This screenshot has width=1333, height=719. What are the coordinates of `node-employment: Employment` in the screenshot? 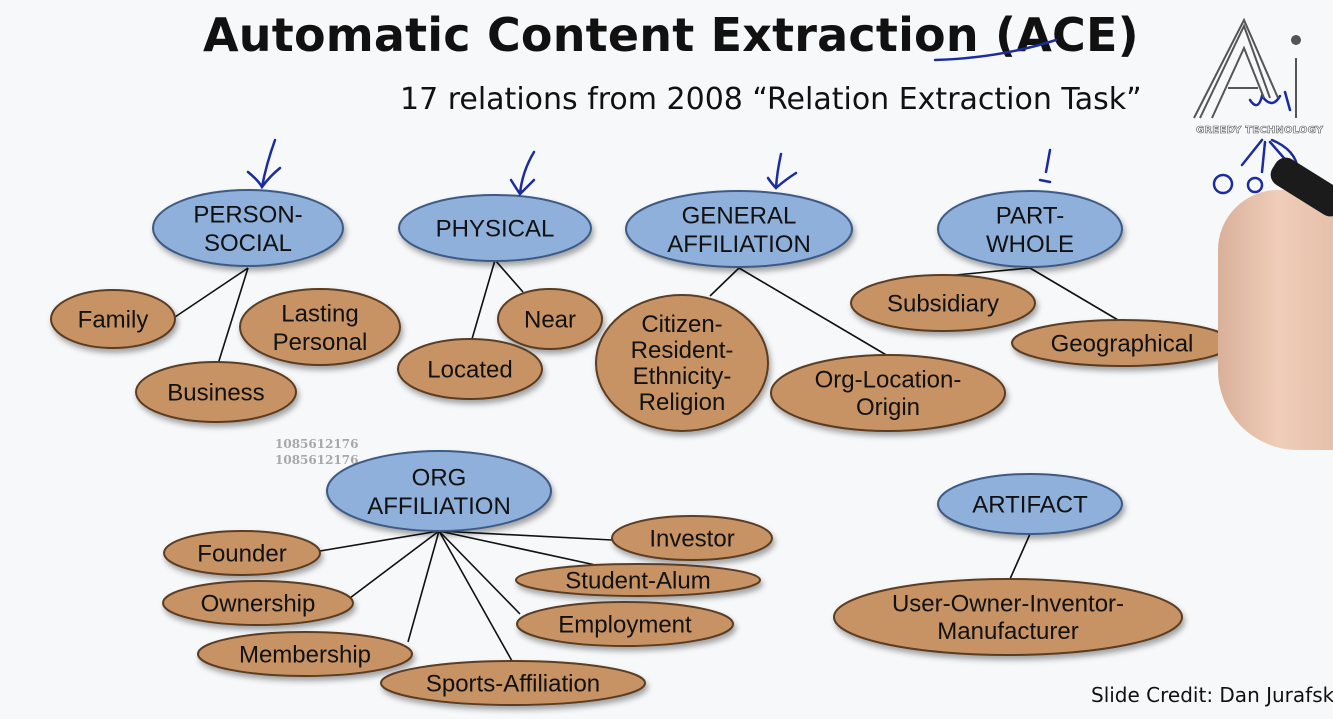 It's located at (625, 624).